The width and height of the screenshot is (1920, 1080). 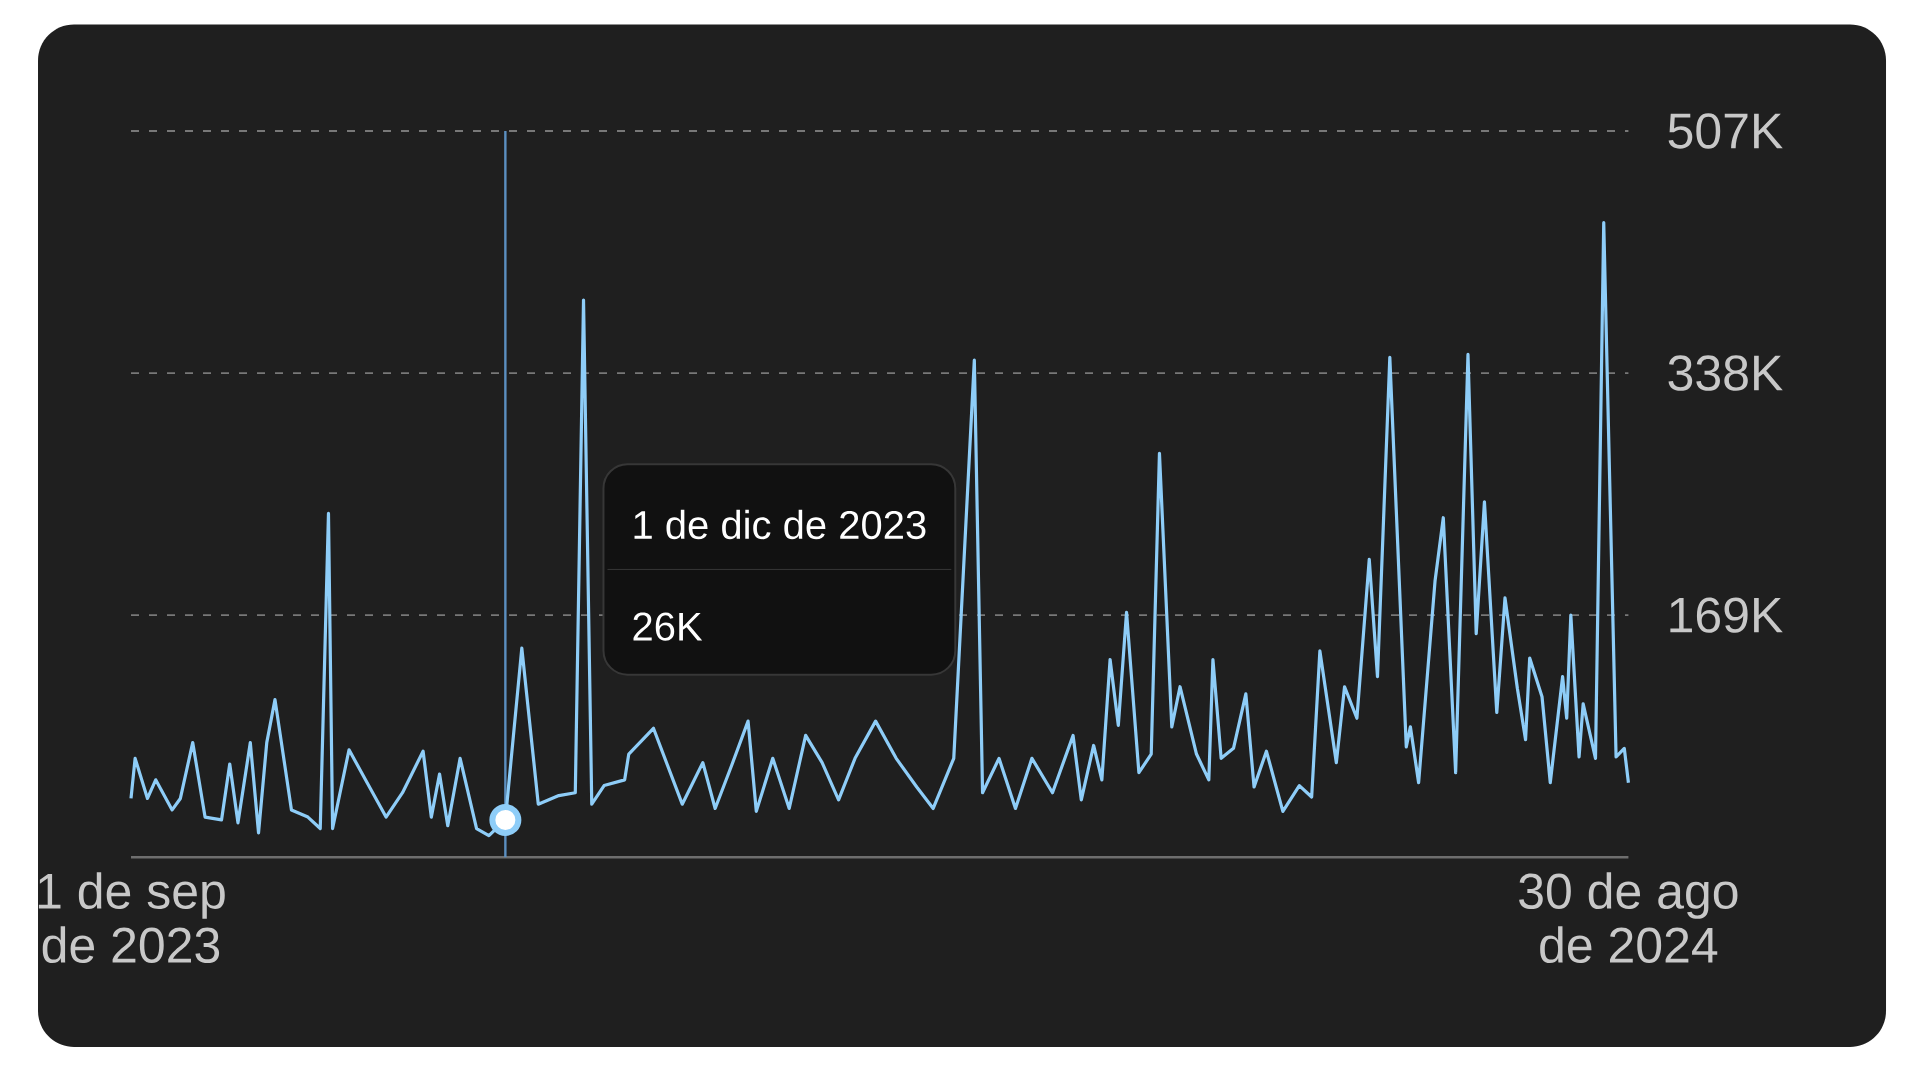 What do you see at coordinates (668, 626) in the screenshot?
I see `annotation: 26K` at bounding box center [668, 626].